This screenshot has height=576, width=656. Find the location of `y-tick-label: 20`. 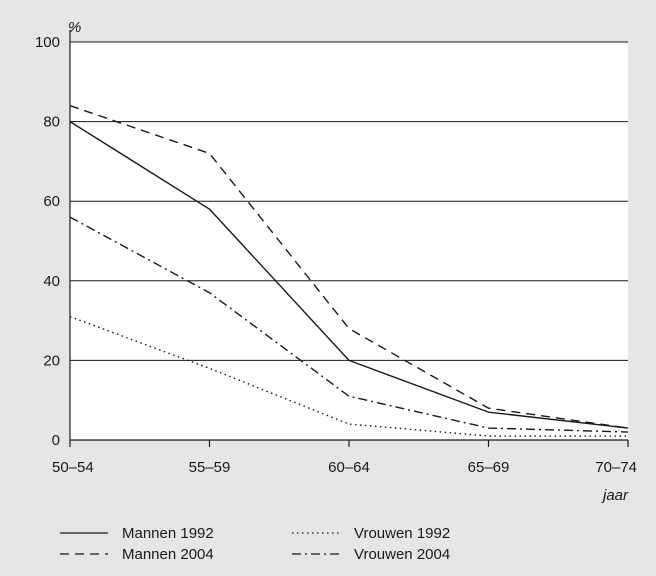

y-tick-label: 20 is located at coordinates (51, 360).